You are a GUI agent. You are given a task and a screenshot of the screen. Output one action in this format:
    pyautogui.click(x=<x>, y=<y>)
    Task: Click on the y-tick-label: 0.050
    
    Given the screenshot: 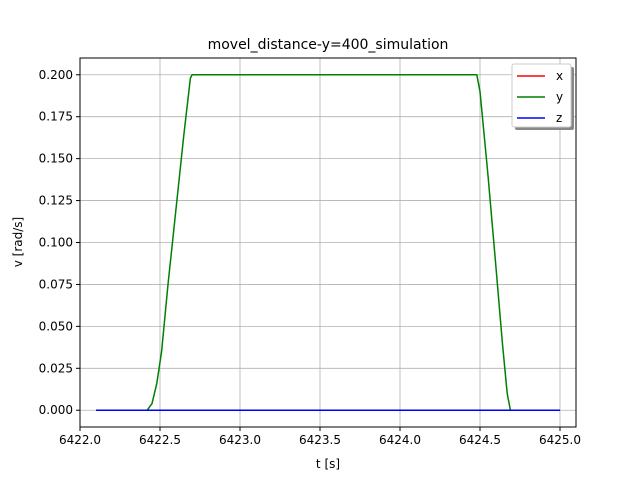 What is the action you would take?
    pyautogui.click(x=56, y=326)
    